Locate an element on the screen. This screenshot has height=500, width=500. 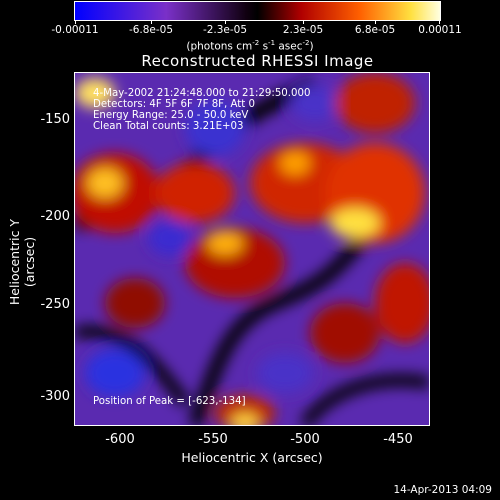
energy-range-label: Energy Range: 25.0 - 50.0 keV is located at coordinates (171, 115).